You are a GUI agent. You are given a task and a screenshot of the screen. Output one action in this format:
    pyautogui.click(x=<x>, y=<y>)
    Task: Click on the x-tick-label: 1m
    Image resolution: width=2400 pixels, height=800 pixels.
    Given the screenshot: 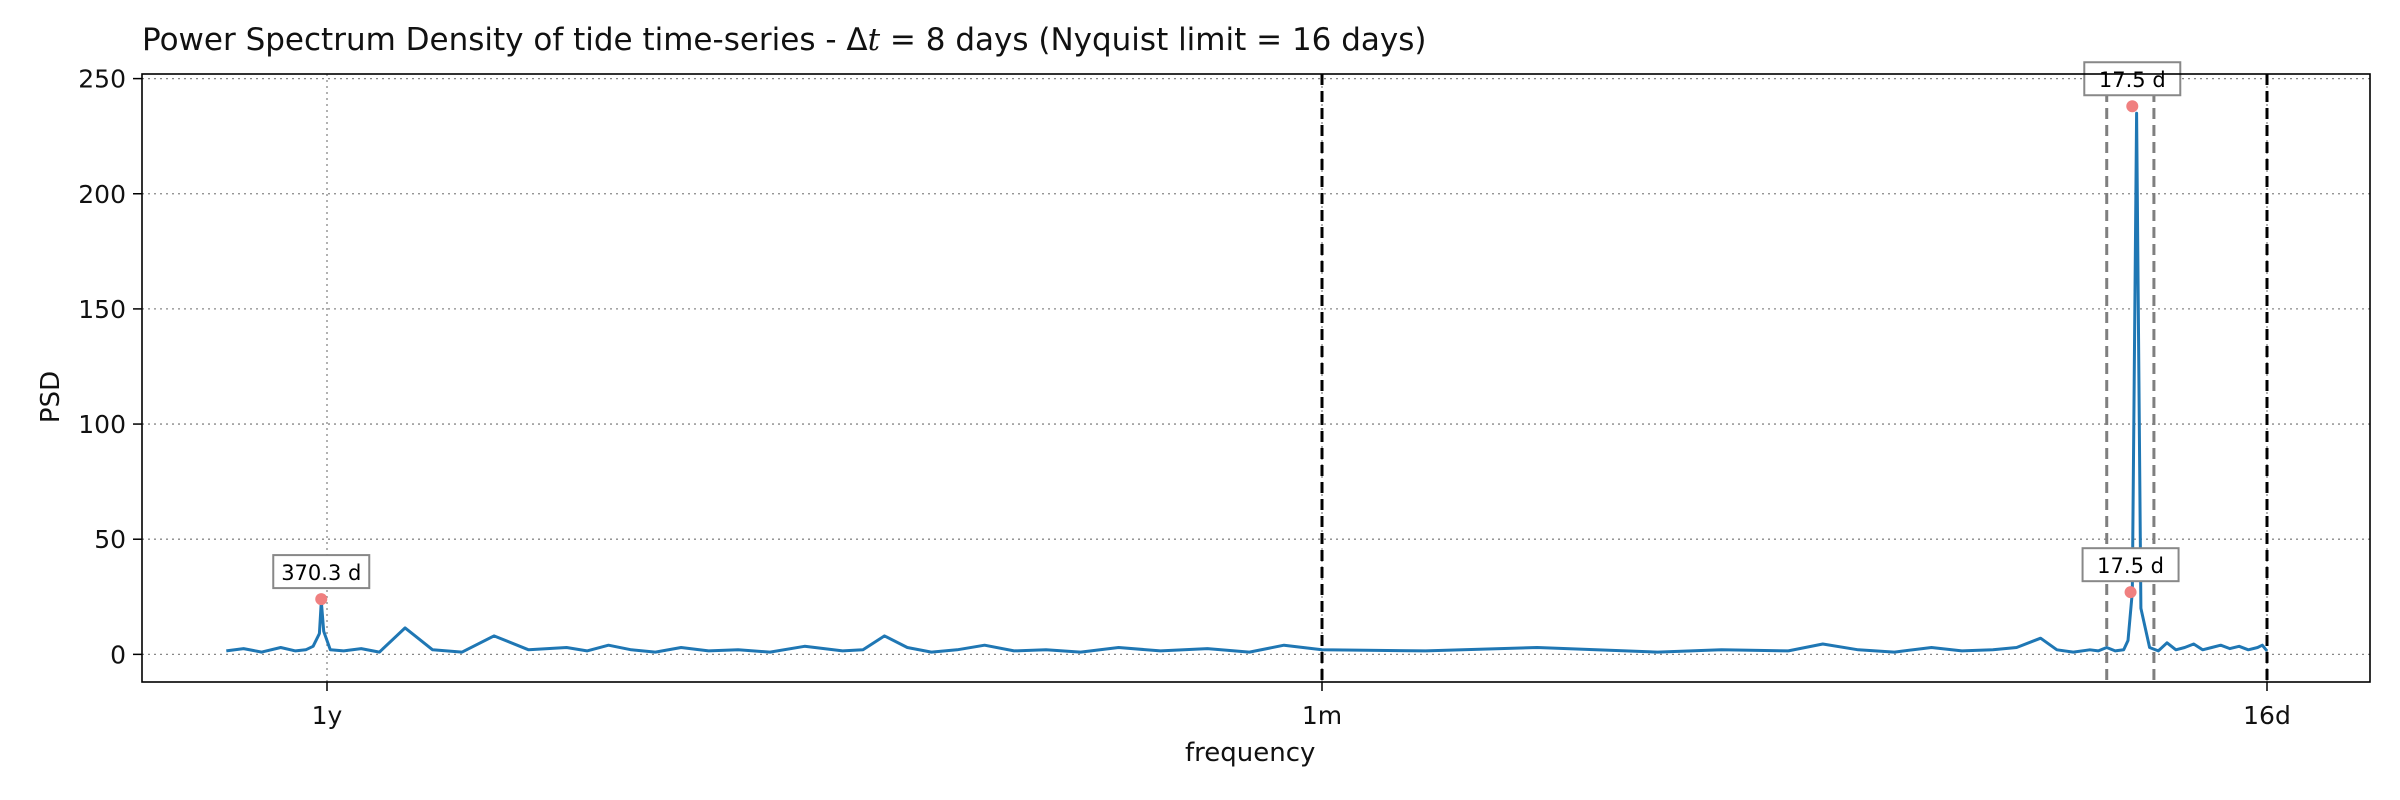 What is the action you would take?
    pyautogui.click(x=1322, y=715)
    